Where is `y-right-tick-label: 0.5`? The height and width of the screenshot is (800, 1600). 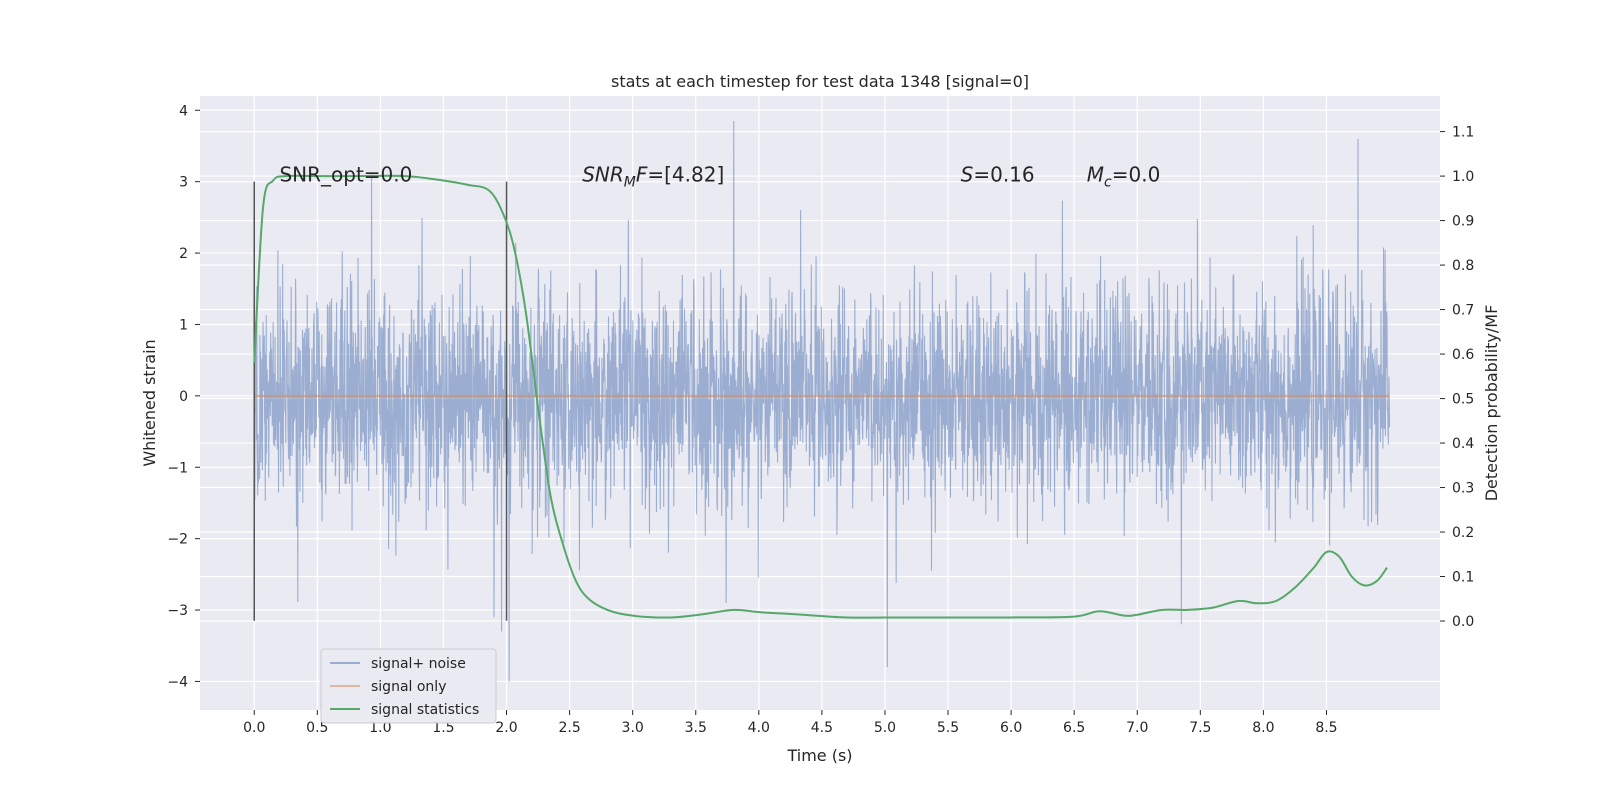 y-right-tick-label: 0.5 is located at coordinates (1463, 400).